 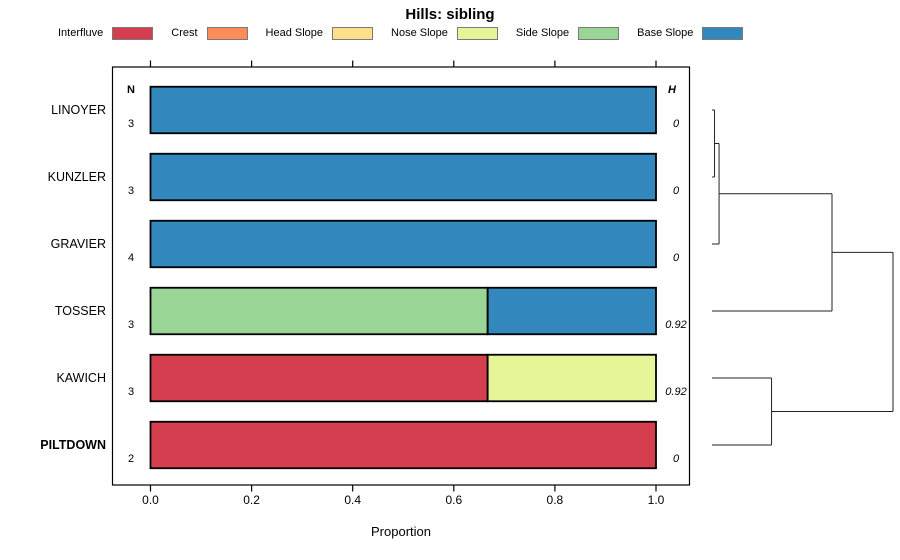 What do you see at coordinates (76, 177) in the screenshot?
I see `row-label: KUNZLER` at bounding box center [76, 177].